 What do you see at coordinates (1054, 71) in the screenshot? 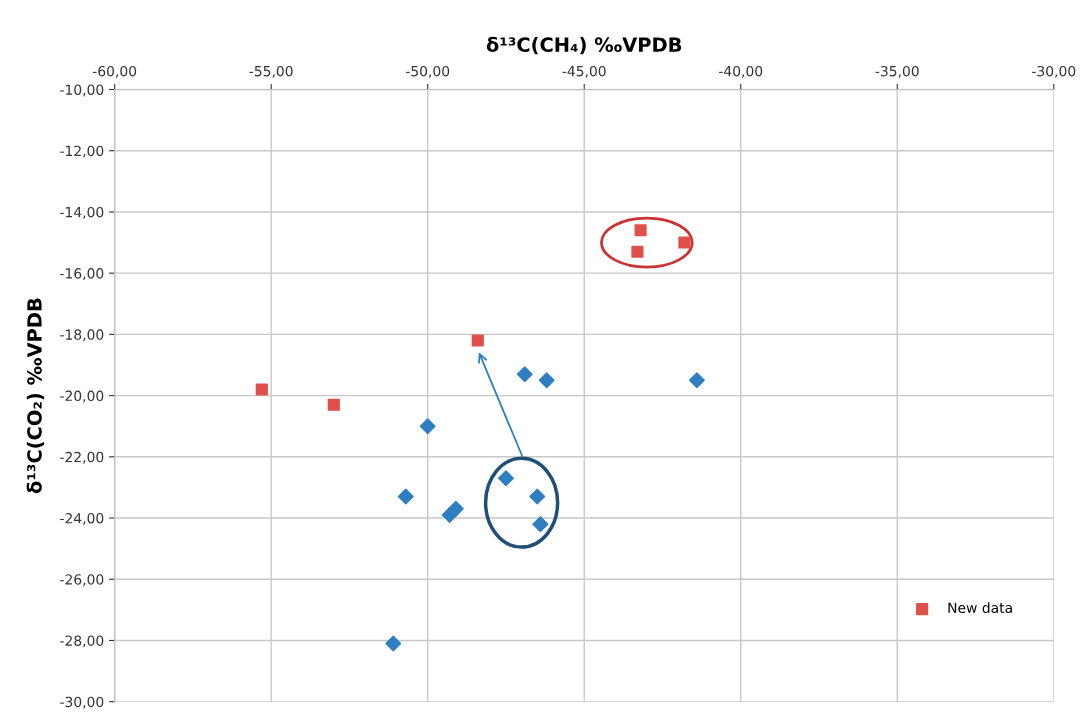
I see `x-tick-label: -30,00` at bounding box center [1054, 71].